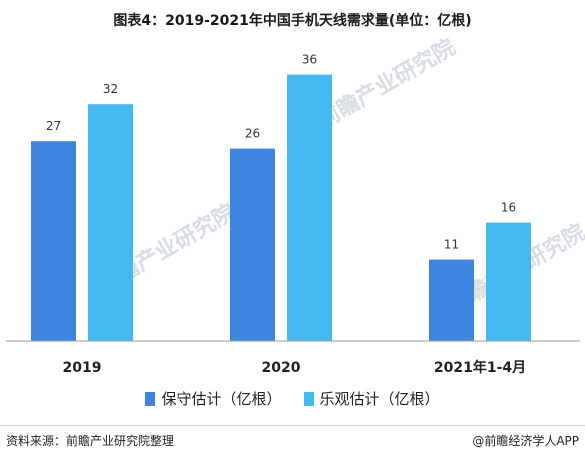 The image size is (585, 460). I want to click on category-labels-layer: 2019 2020 2021年1-4月, so click(295, 367).